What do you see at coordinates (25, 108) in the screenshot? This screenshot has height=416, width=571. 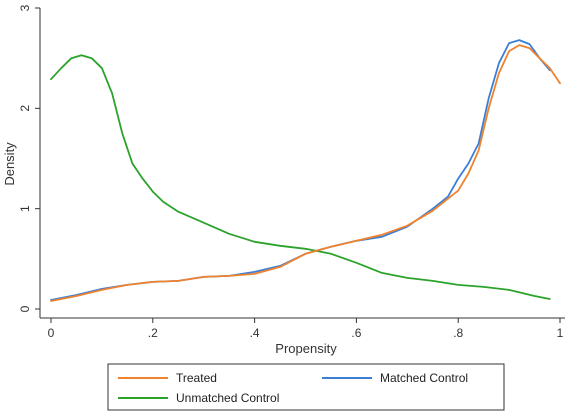 I see `y-tick-label: 2` at bounding box center [25, 108].